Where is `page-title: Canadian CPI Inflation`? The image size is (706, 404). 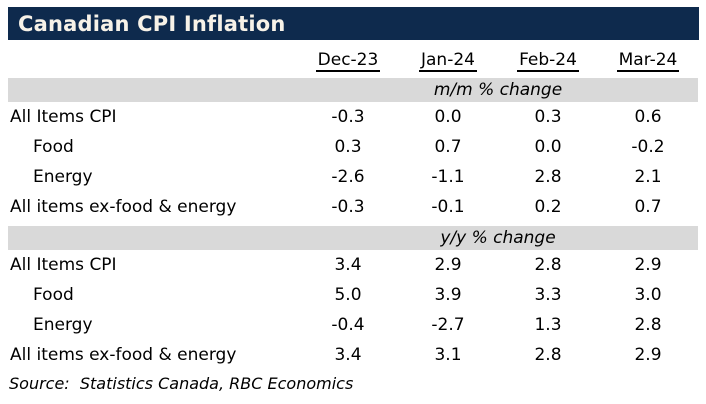 page-title: Canadian CPI Inflation is located at coordinates (152, 23).